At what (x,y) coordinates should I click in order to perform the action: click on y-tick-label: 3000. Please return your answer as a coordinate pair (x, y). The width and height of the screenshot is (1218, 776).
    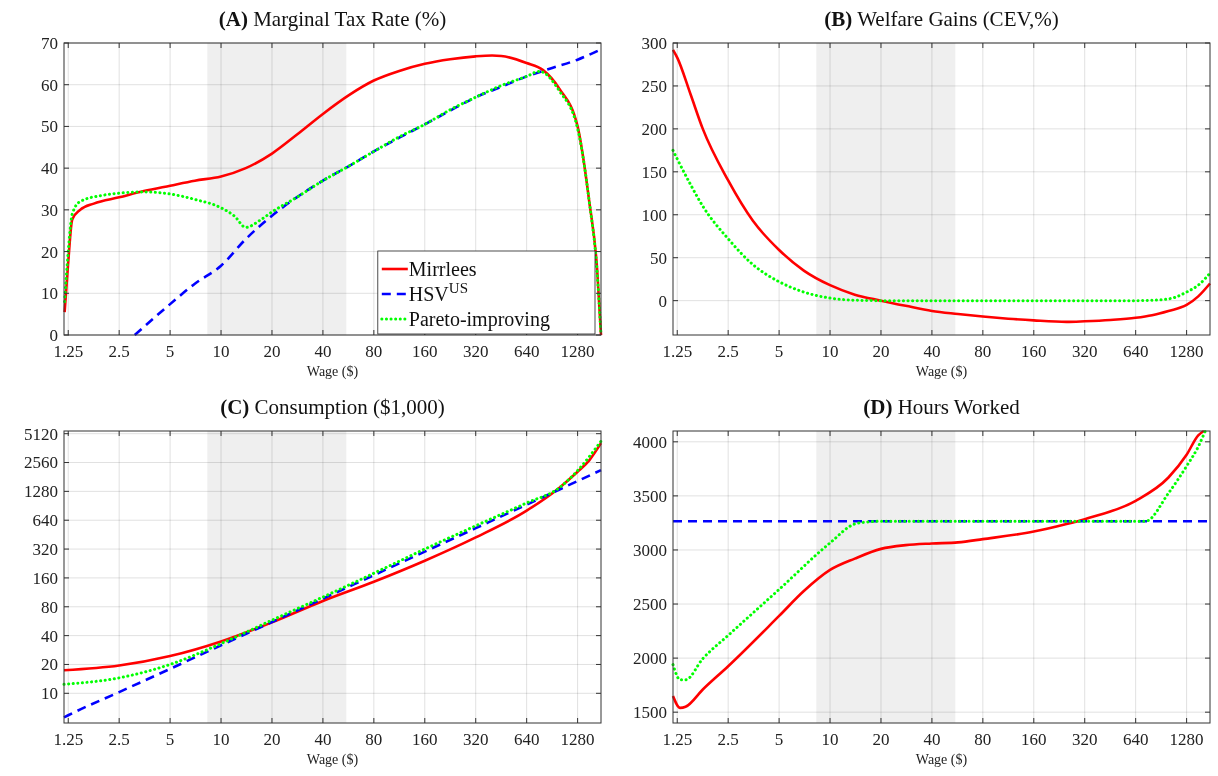
    Looking at the image, I should click on (650, 550).